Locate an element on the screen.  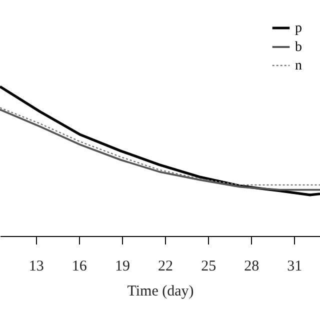
x-tick-label: 31 is located at coordinates (294, 266).